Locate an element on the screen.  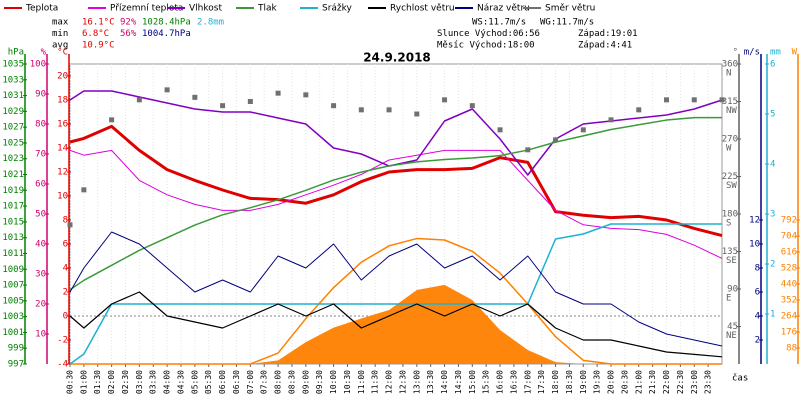
x-tick-label: 23:00 is located at coordinates (694, 382).